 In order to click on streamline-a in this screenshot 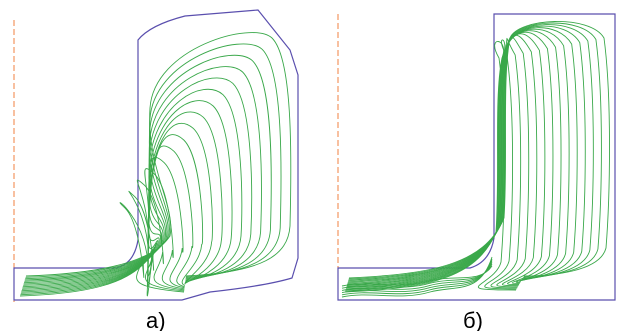, I will do `click(113, 211)`.